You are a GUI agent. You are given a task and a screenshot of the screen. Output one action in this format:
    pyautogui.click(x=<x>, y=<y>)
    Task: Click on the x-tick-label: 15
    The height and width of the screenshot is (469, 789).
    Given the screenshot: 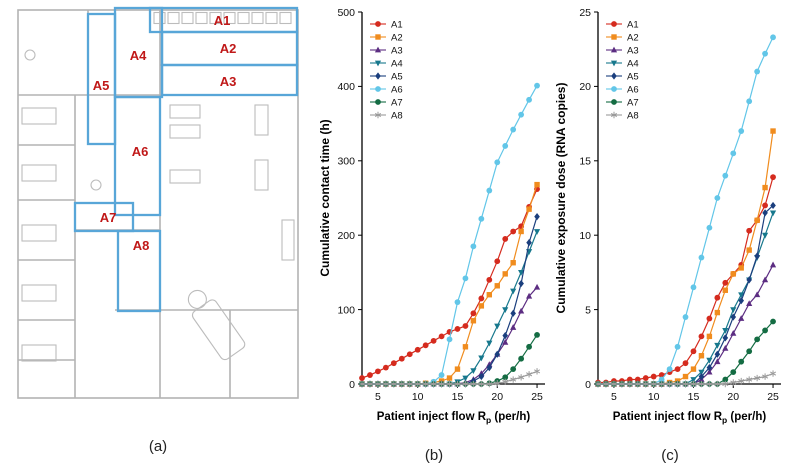 What is the action you would take?
    pyautogui.click(x=694, y=397)
    